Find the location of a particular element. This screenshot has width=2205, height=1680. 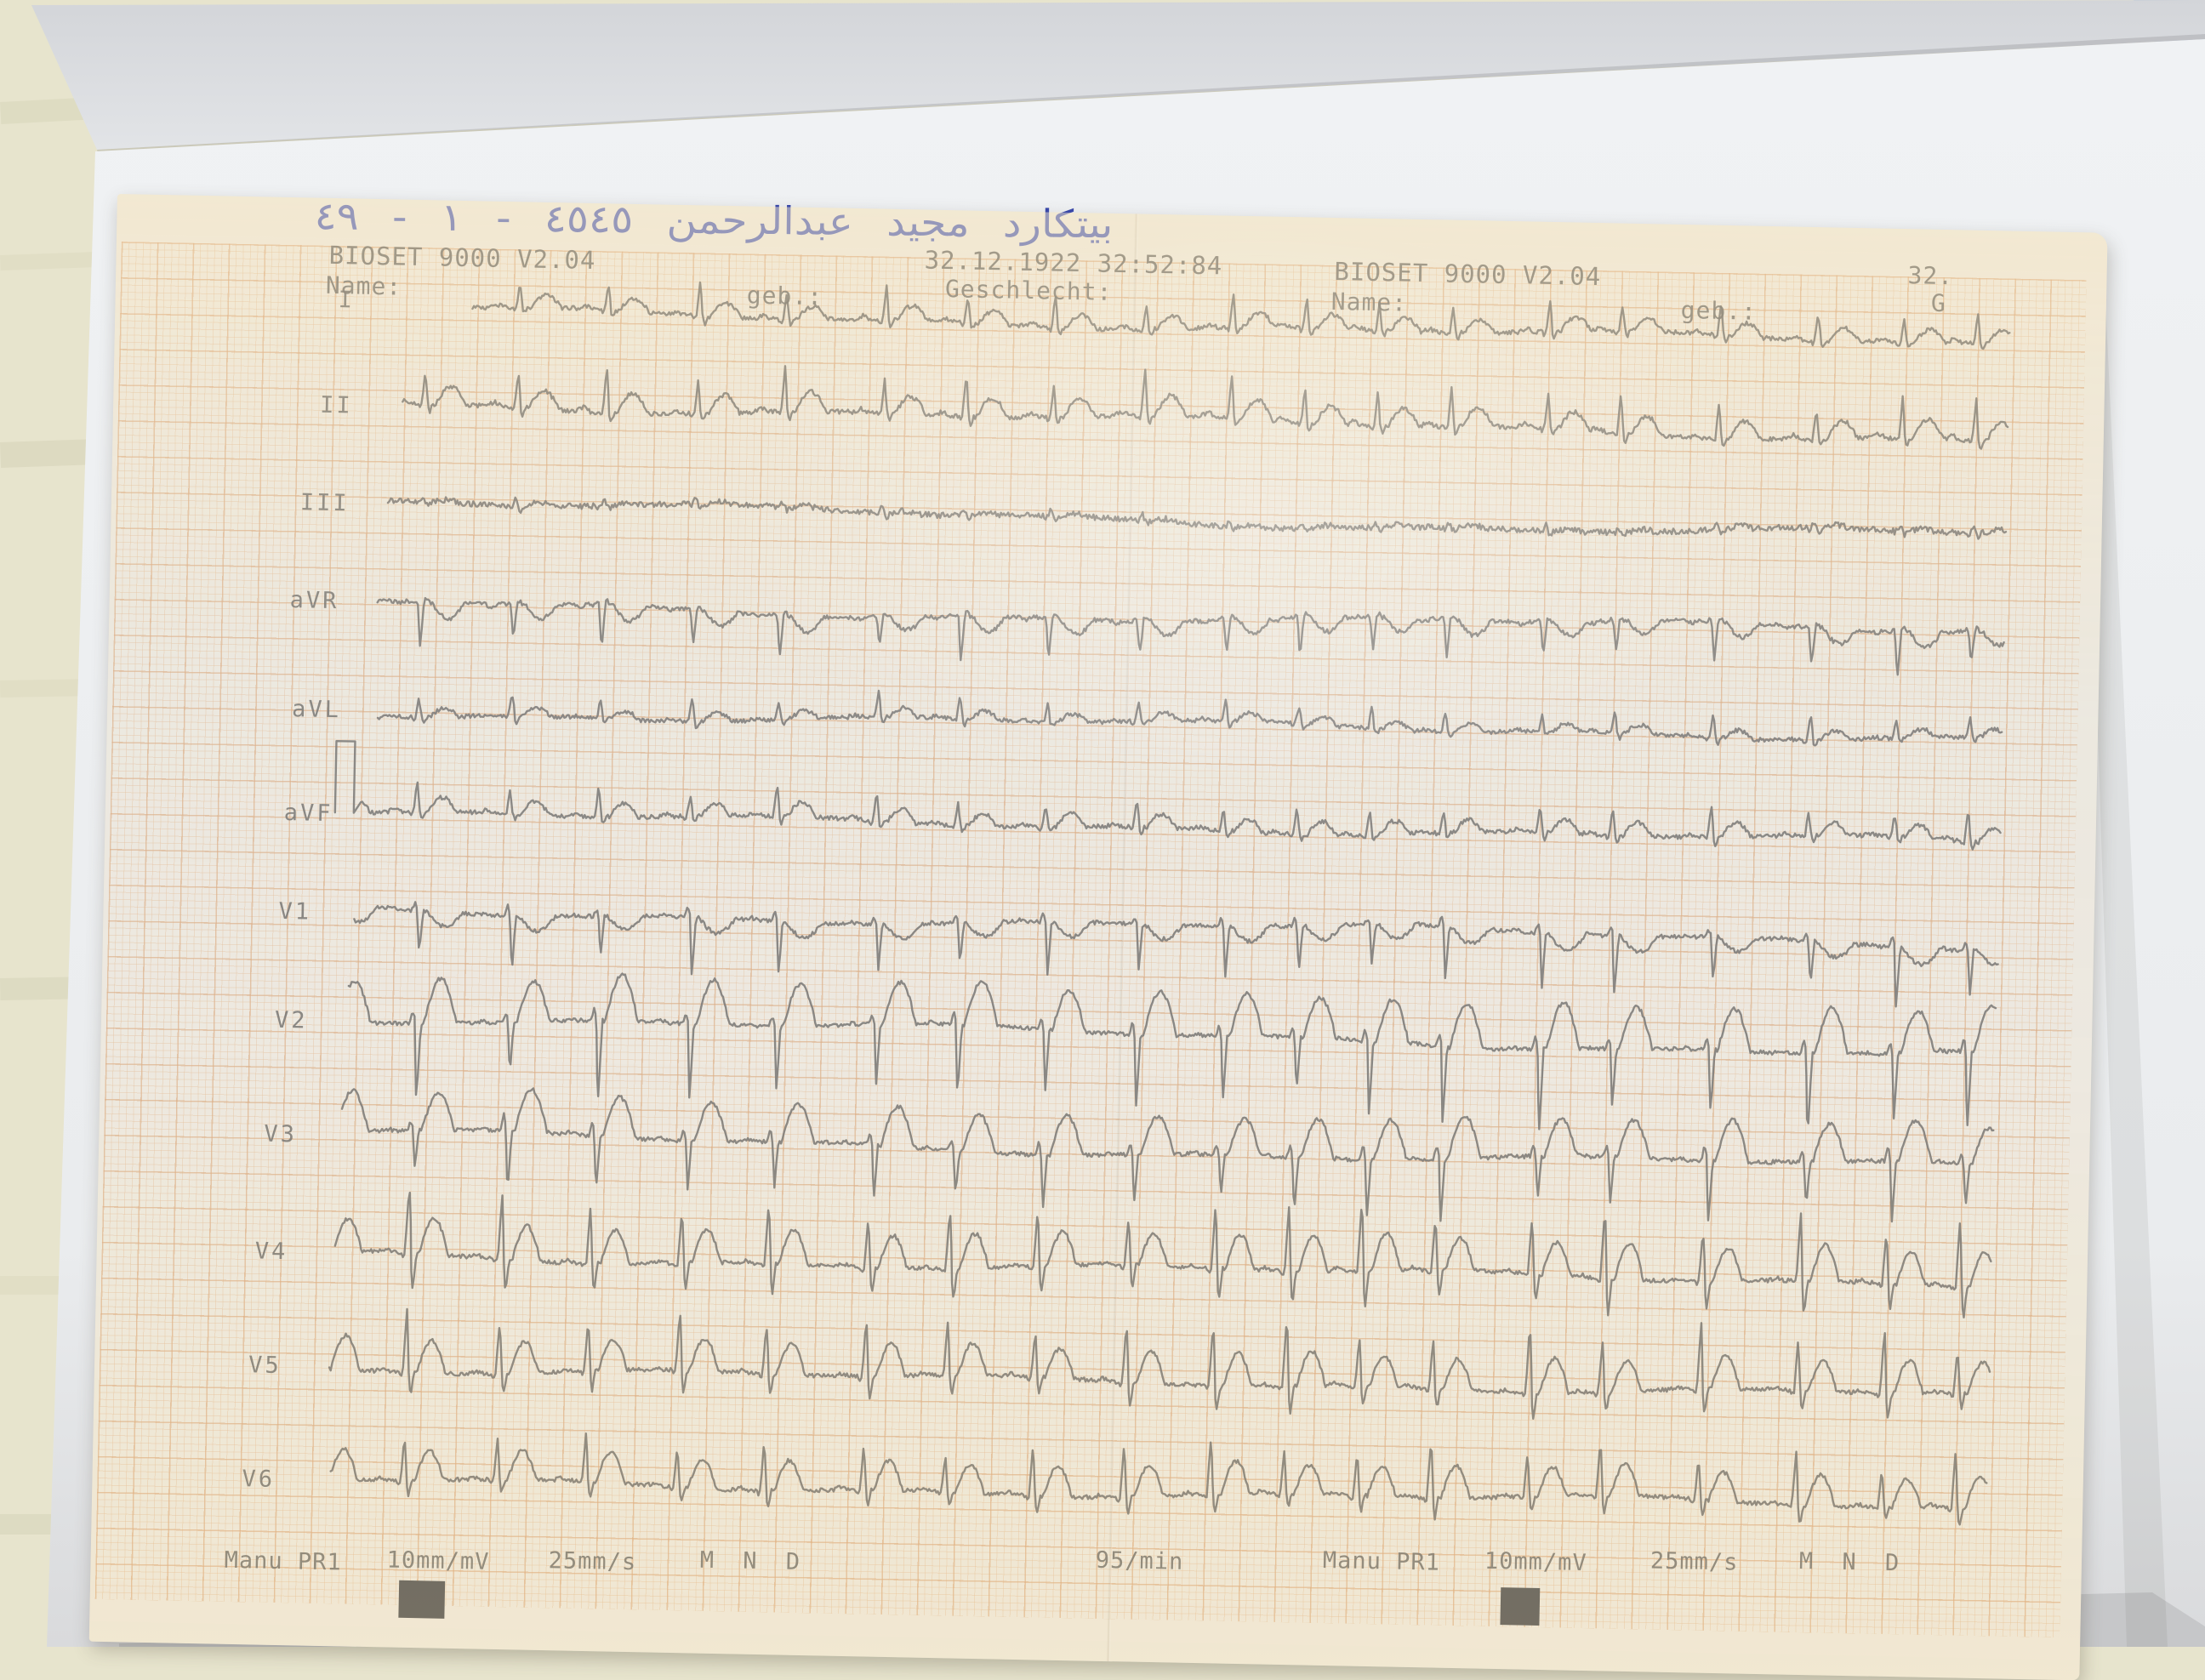

geschlecht-field: Geschlecht: is located at coordinates (1029, 290).